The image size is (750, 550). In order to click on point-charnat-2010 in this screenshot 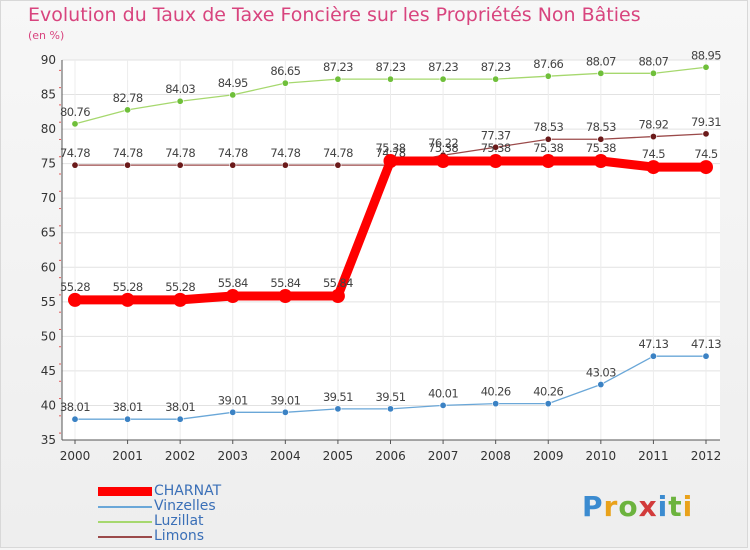, I will do `click(600, 161)`.